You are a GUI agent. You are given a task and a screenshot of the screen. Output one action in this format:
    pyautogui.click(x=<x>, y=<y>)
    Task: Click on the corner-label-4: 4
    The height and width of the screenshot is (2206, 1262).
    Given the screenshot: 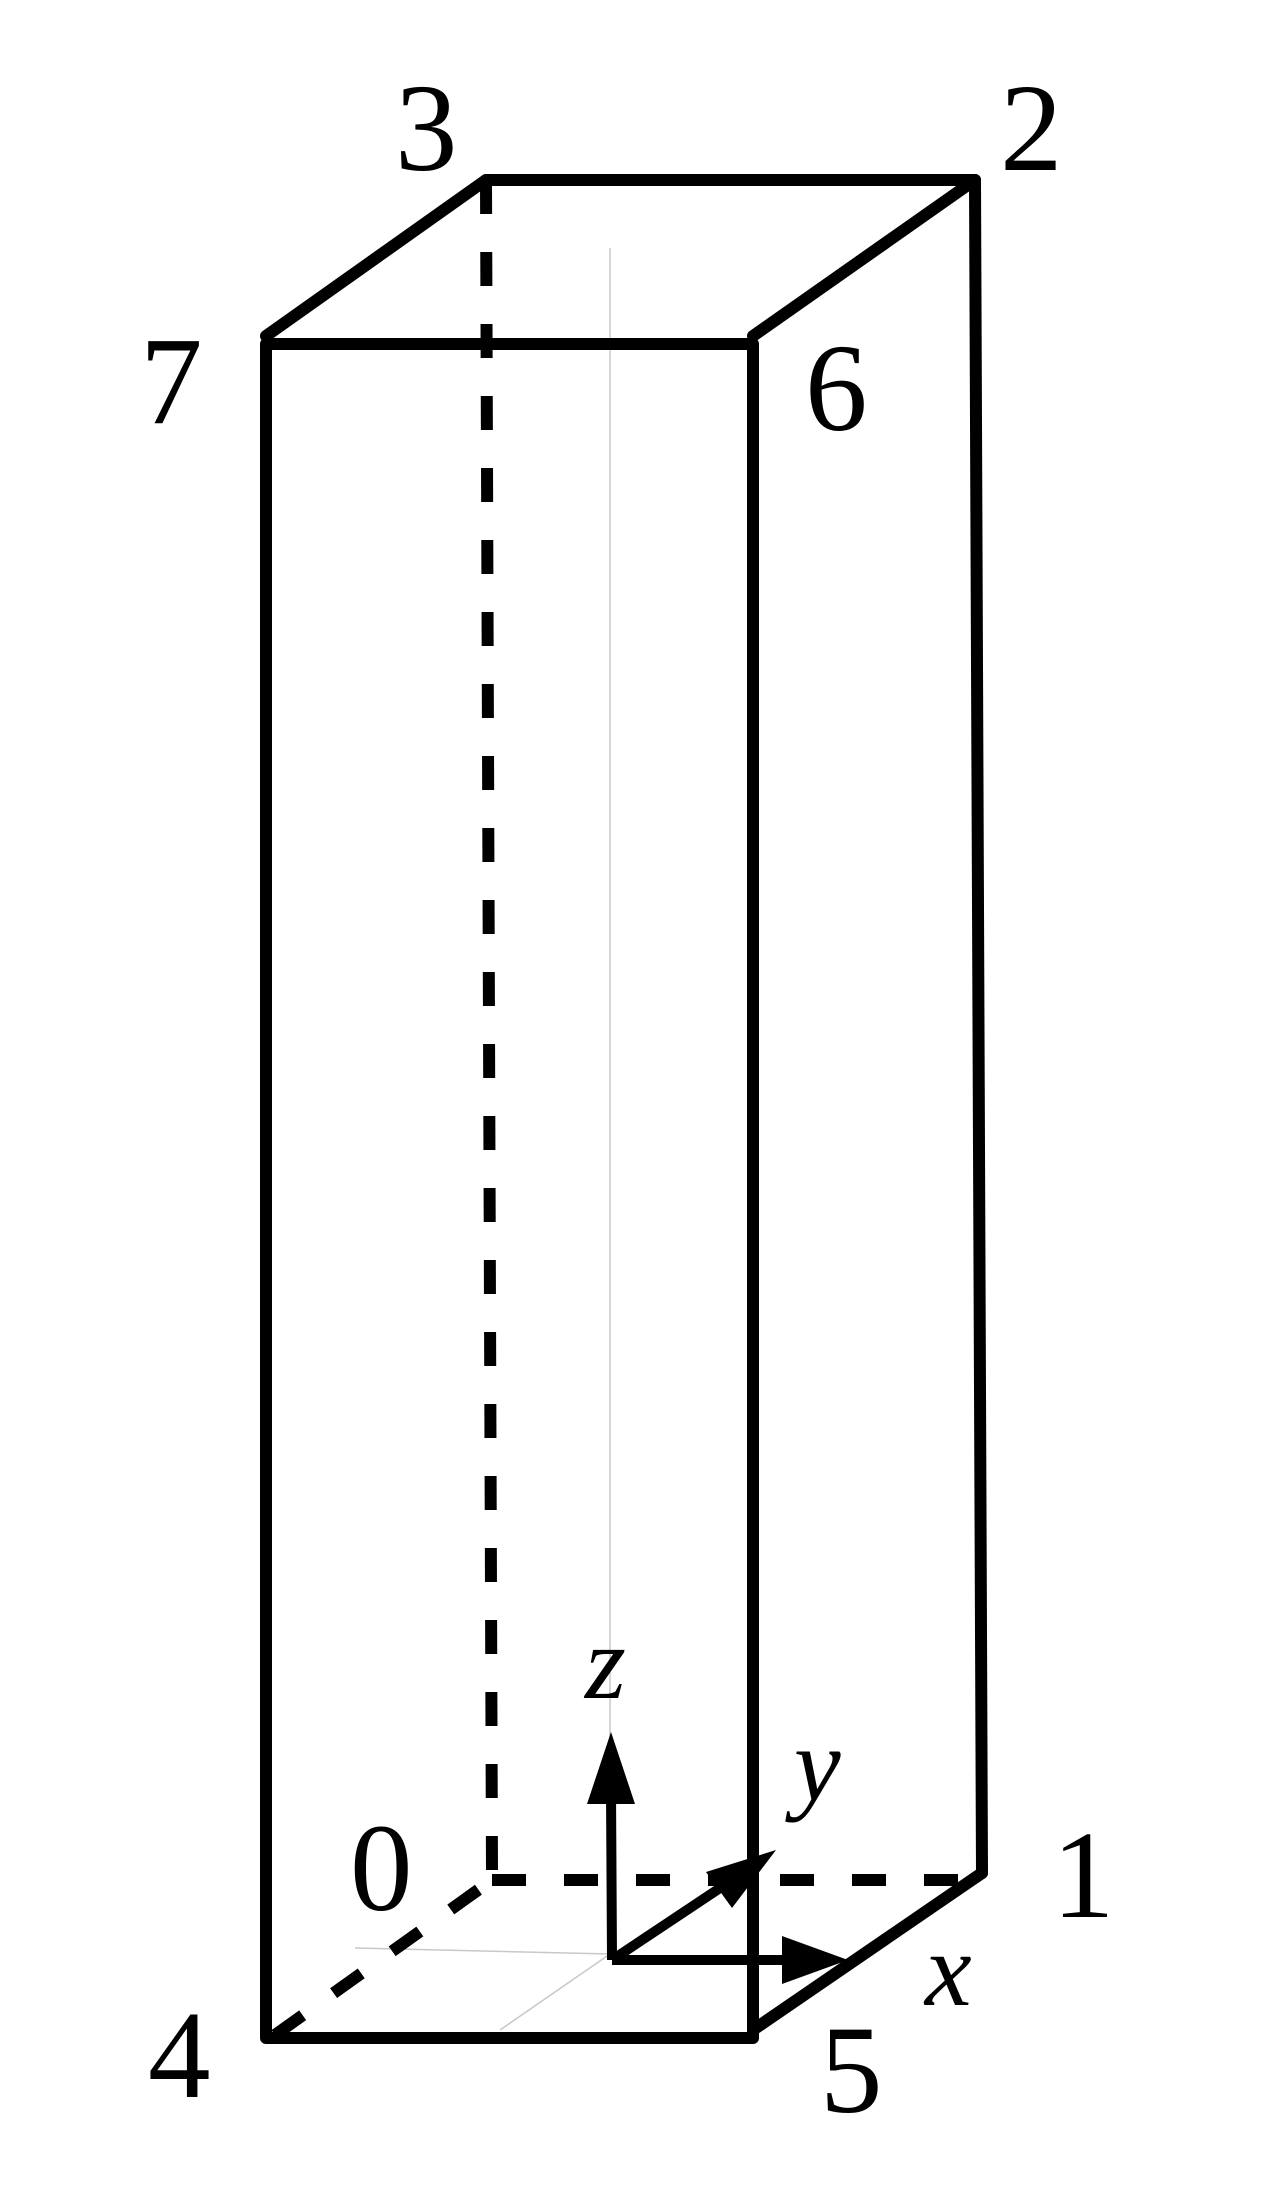 What is the action you would take?
    pyautogui.click(x=179, y=2056)
    